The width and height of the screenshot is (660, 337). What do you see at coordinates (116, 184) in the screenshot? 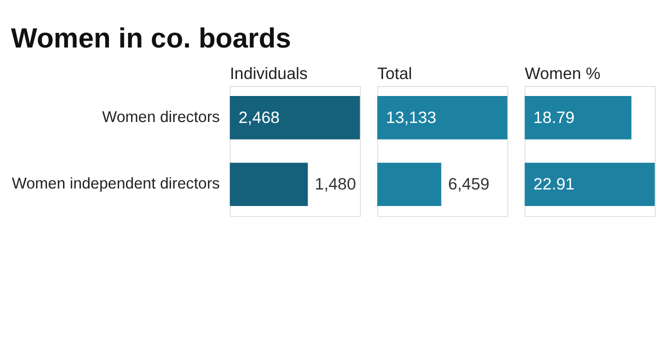
I see `y-tick-label: Women independent directors` at bounding box center [116, 184].